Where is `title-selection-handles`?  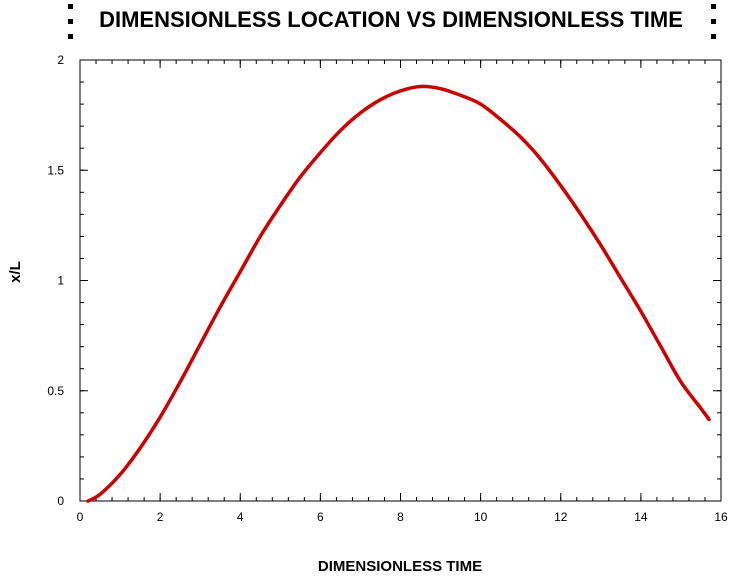
title-selection-handles is located at coordinates (392, 21).